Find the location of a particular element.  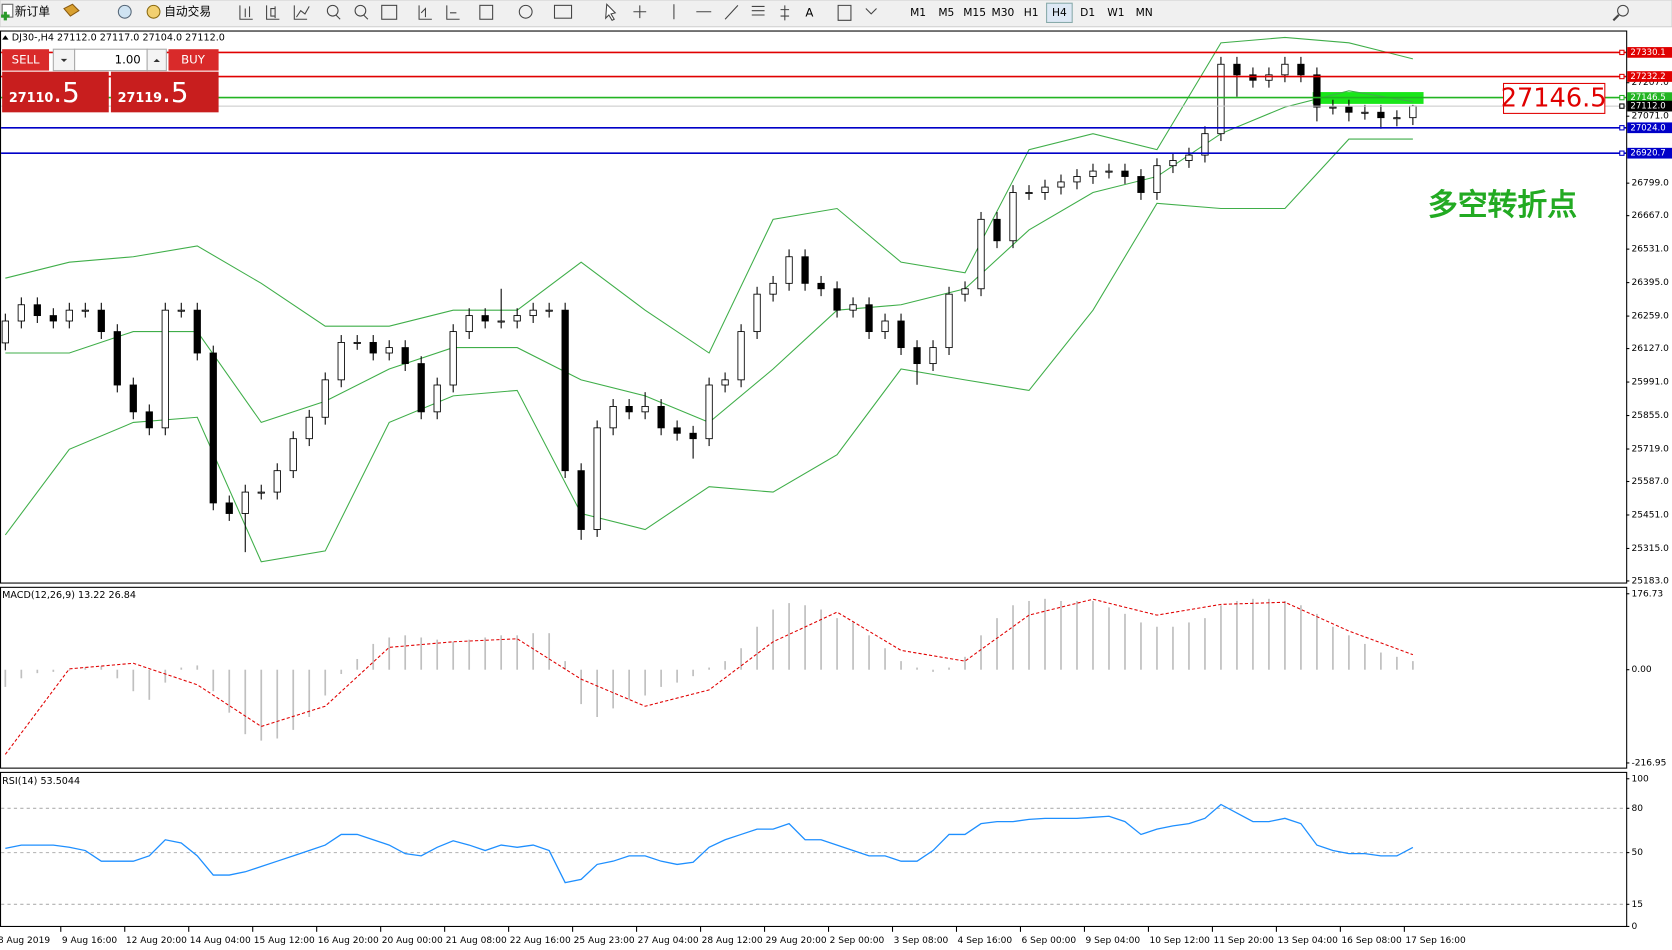

toolbar-label: 新订单 is located at coordinates (32, 11).